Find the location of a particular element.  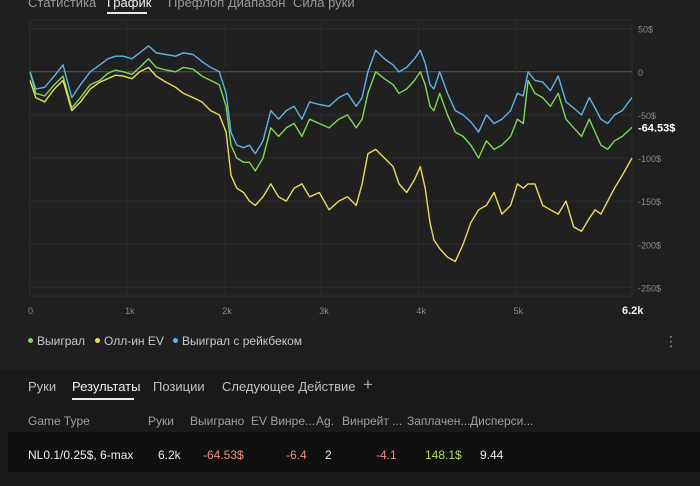

tab-hands: Руки is located at coordinates (42, 386).